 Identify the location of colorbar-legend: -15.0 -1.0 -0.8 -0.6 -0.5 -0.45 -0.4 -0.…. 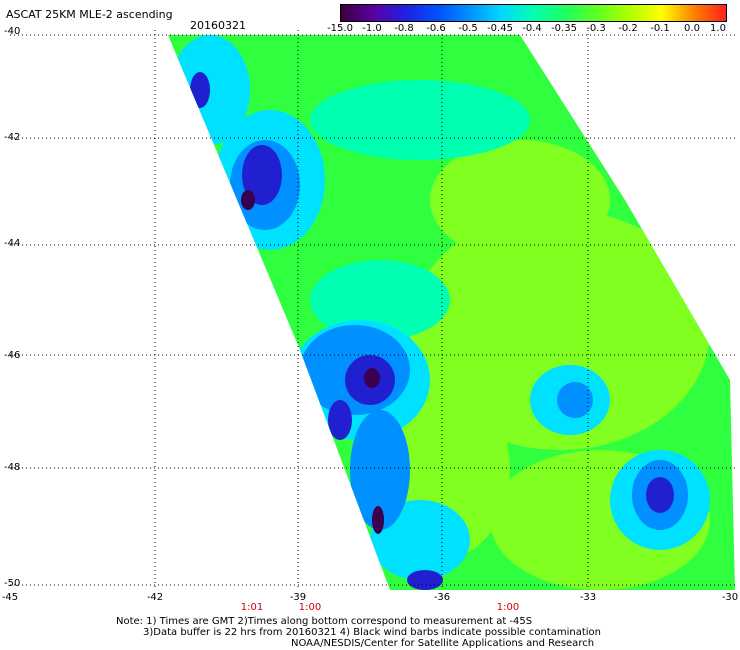
(527, 19).